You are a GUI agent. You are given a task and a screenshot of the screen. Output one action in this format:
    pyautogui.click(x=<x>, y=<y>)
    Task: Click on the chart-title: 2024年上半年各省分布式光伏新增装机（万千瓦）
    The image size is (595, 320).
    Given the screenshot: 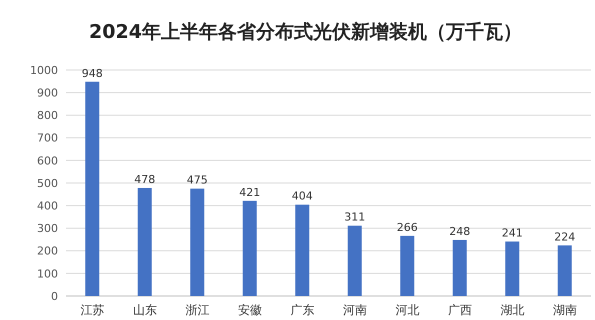 What is the action you would take?
    pyautogui.click(x=305, y=32)
    